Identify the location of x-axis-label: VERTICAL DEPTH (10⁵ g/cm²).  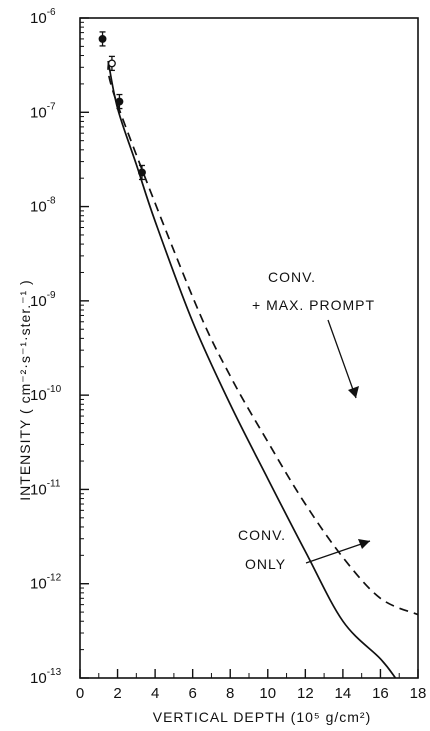
(262, 717).